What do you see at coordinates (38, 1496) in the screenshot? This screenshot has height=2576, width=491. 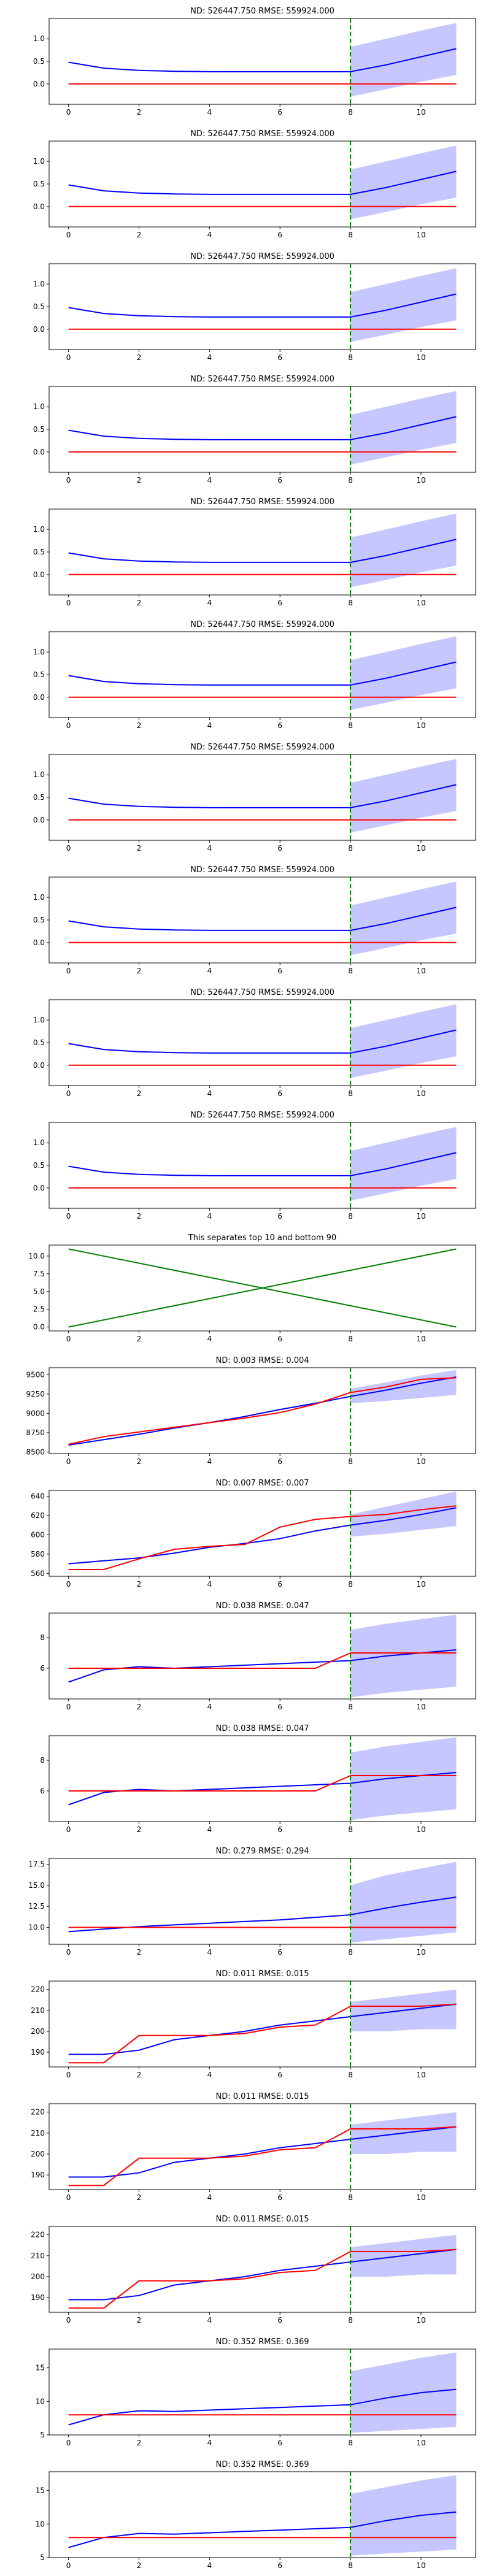 I see `y-tick-label: 640` at bounding box center [38, 1496].